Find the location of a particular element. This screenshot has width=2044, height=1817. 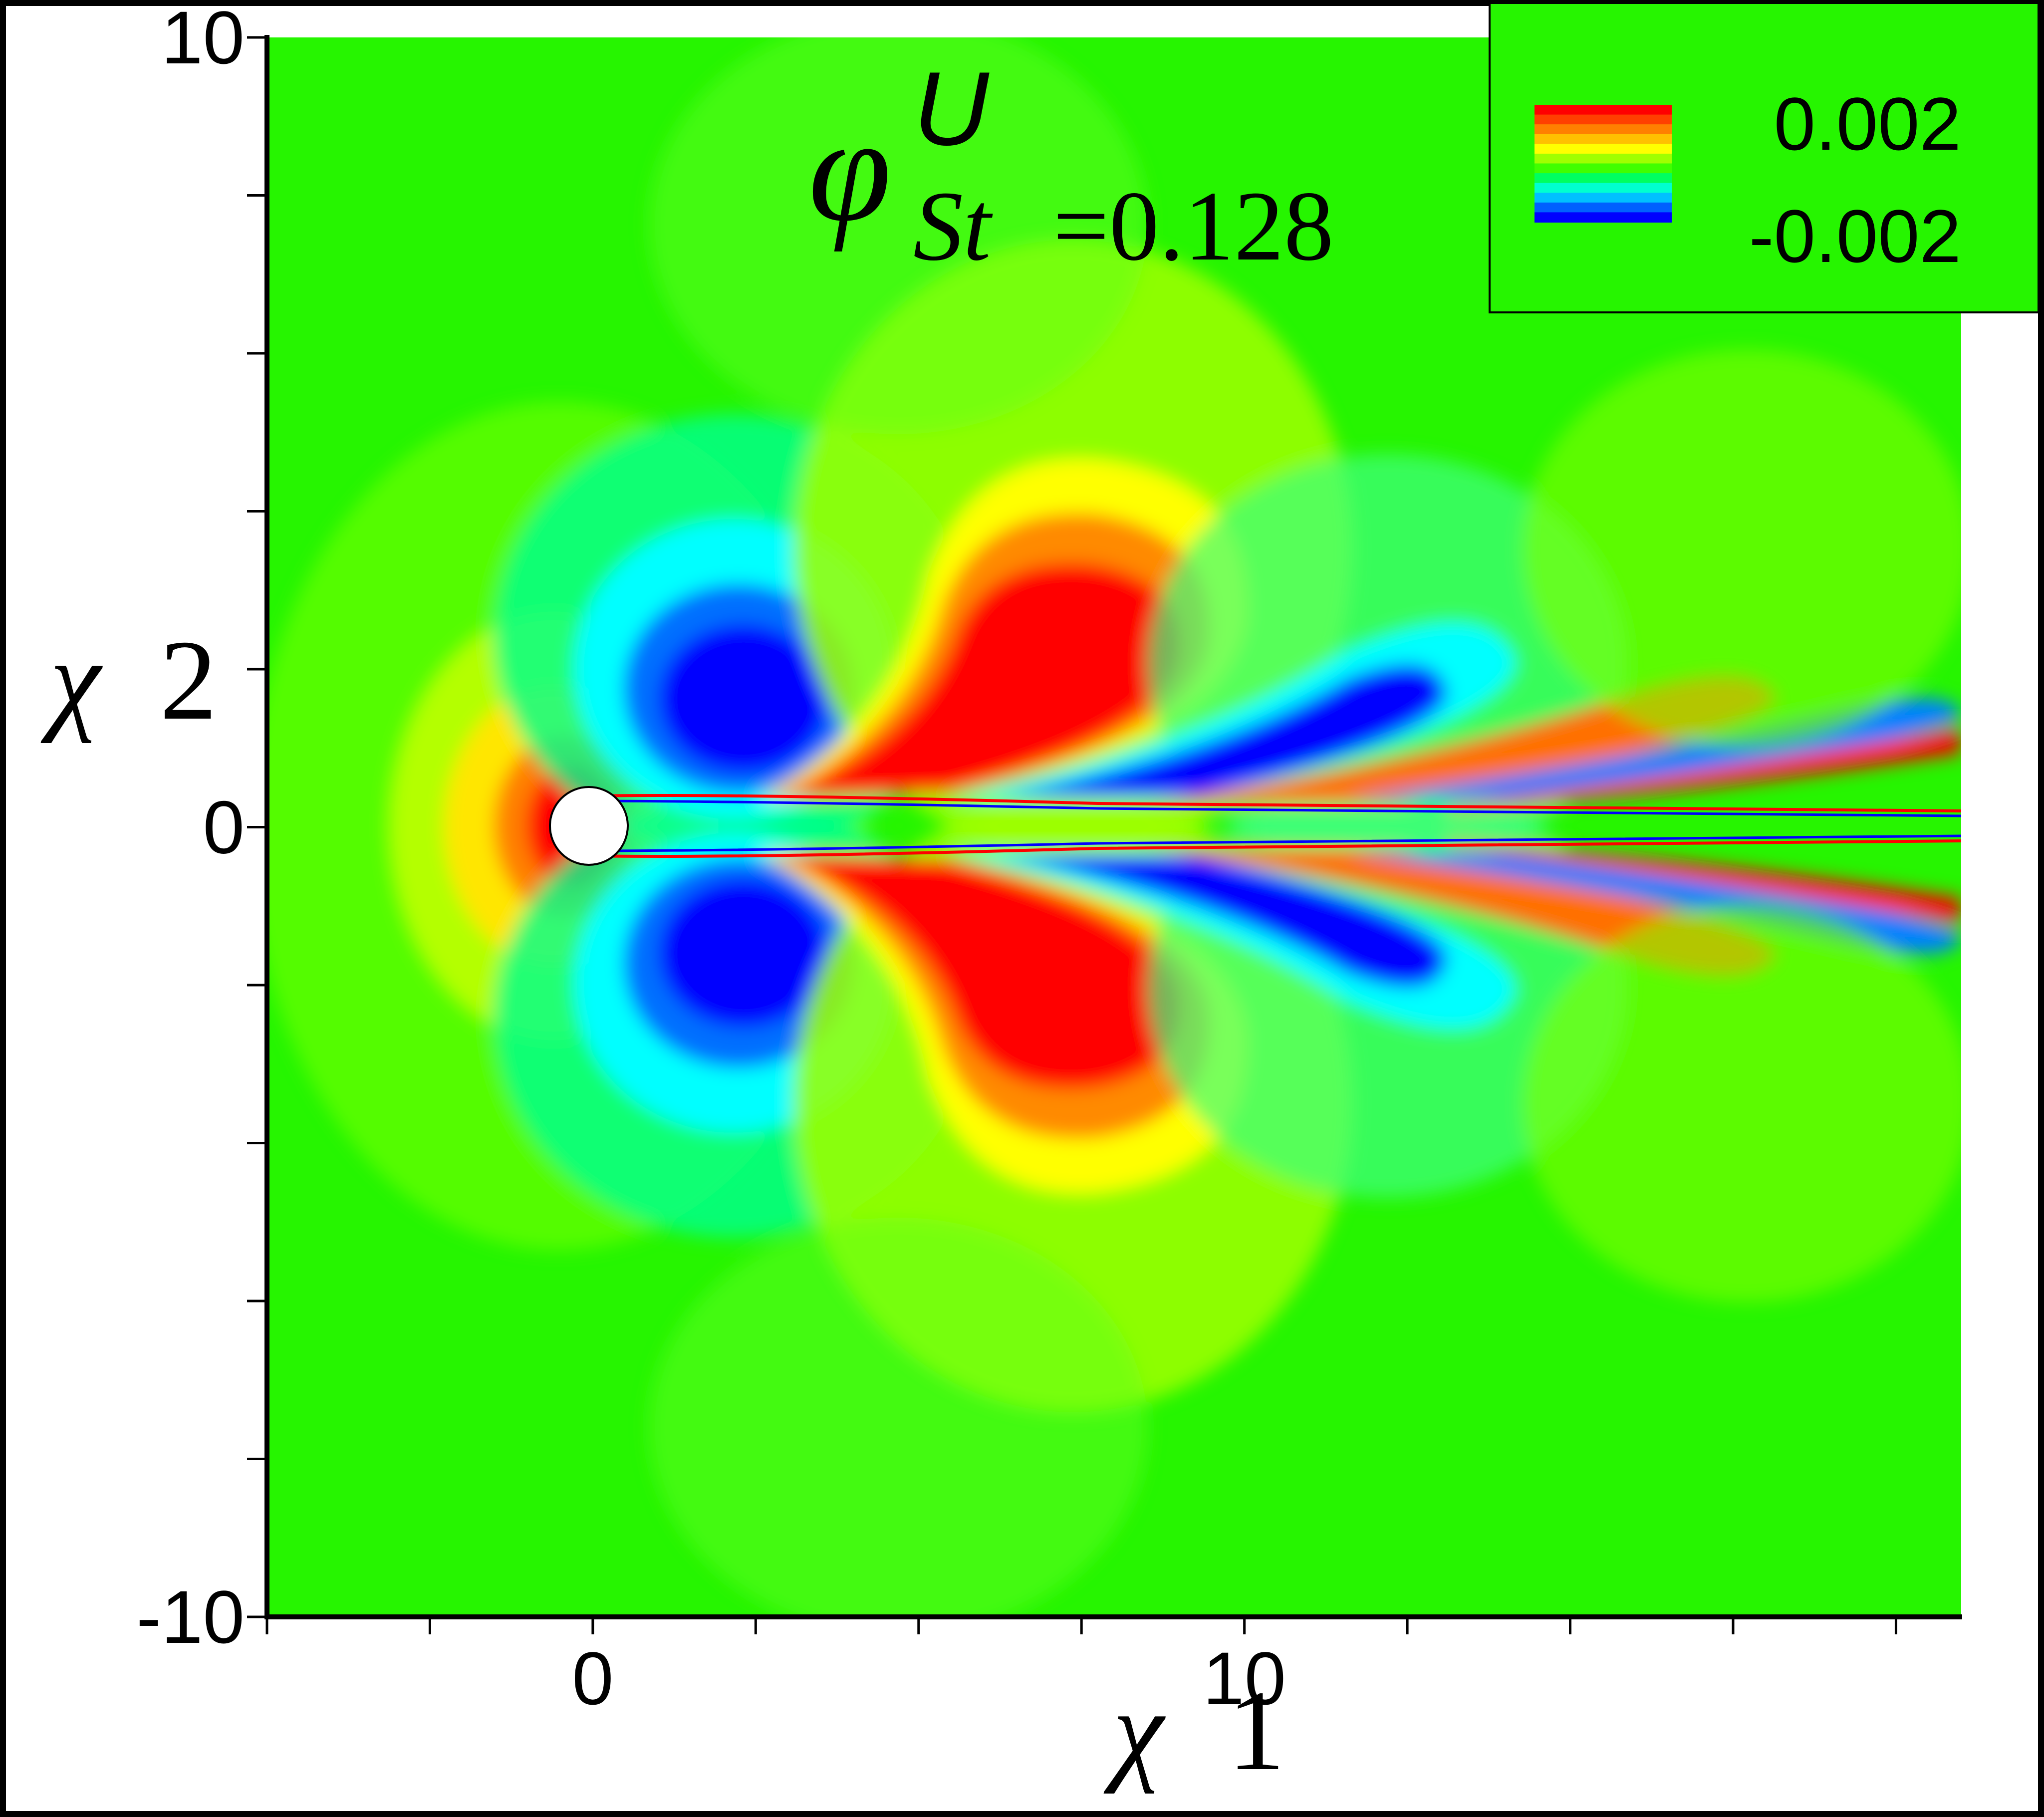

pos-band-3-upper is located at coordinates (1704, 770).